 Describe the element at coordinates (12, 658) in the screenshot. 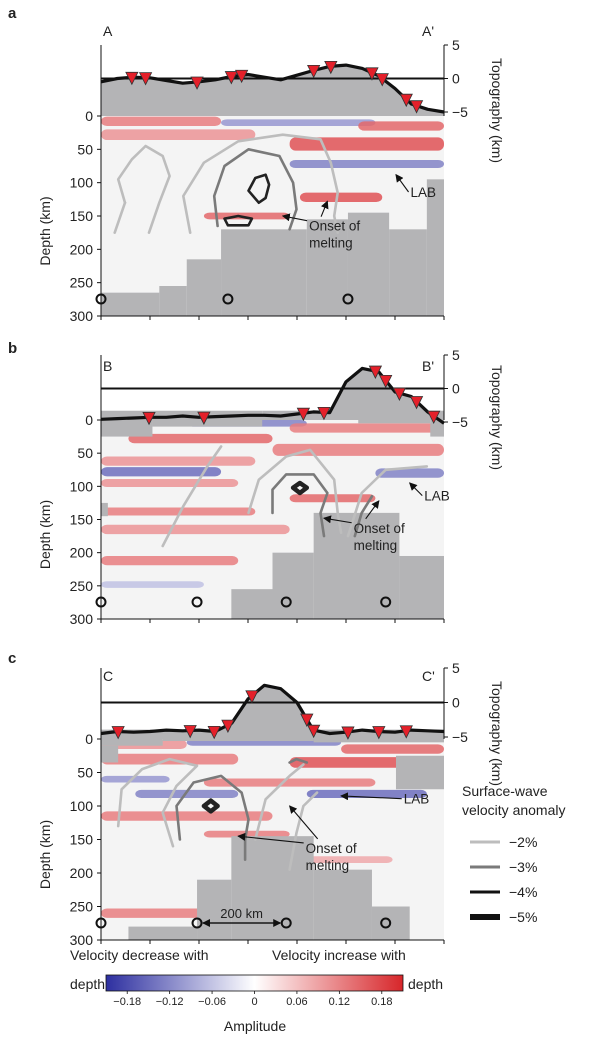

I see `panel-letter: c` at that location.